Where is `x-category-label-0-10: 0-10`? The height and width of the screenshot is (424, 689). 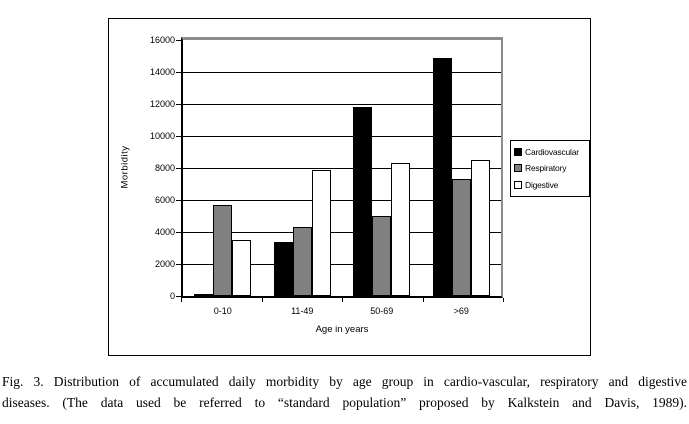 x-category-label-0-10: 0-10 is located at coordinates (222, 311).